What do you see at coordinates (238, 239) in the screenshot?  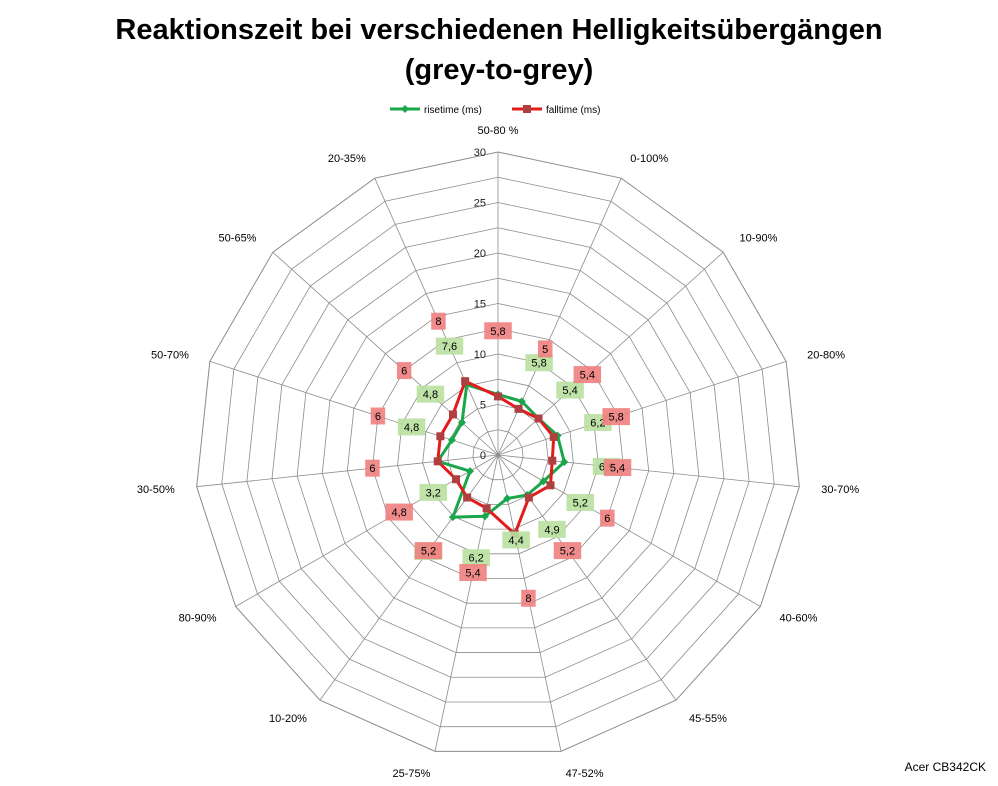 I see `category-label: 50-65%` at bounding box center [238, 239].